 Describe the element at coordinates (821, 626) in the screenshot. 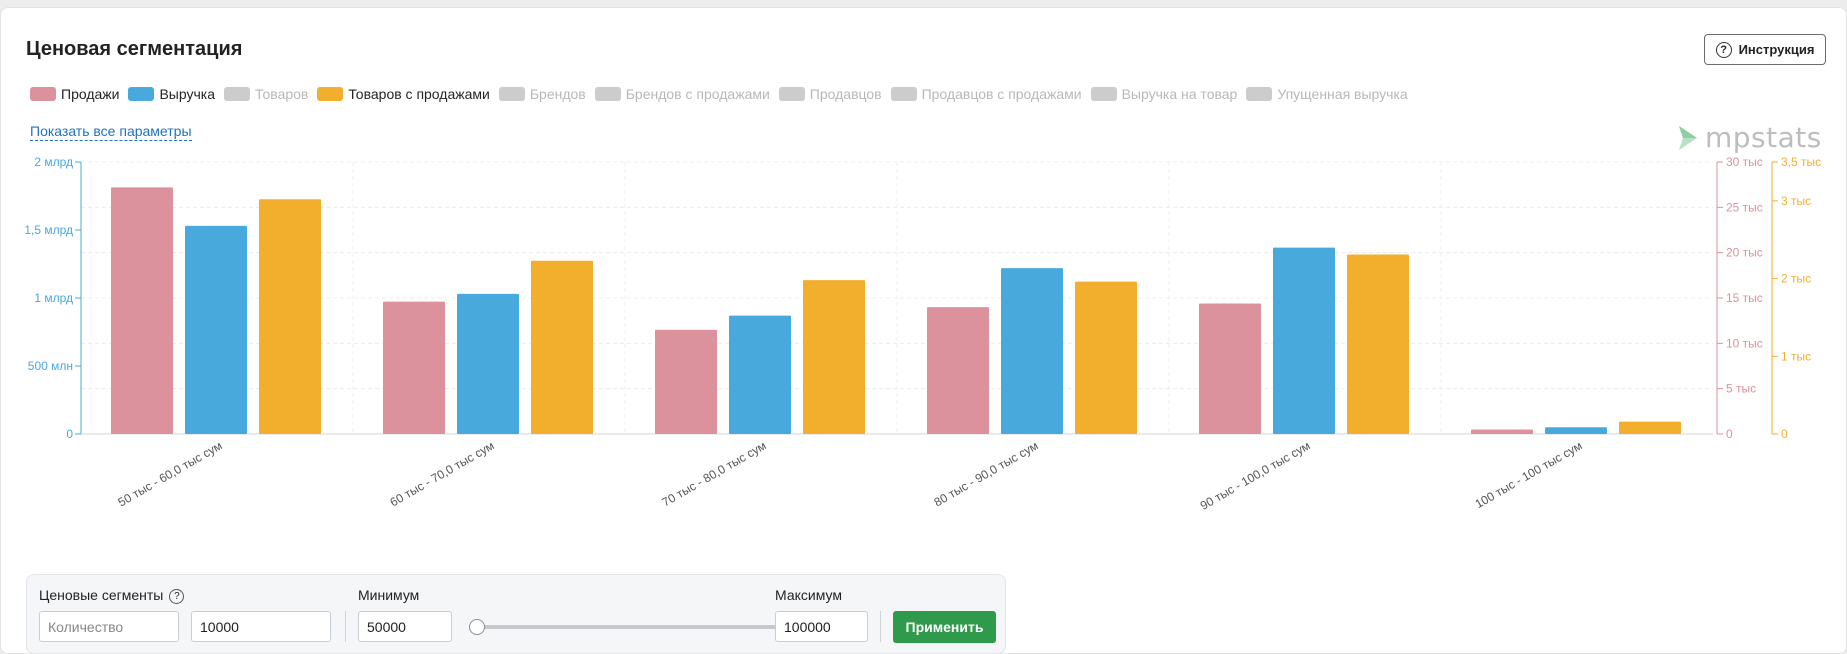

I see `max-input` at that location.